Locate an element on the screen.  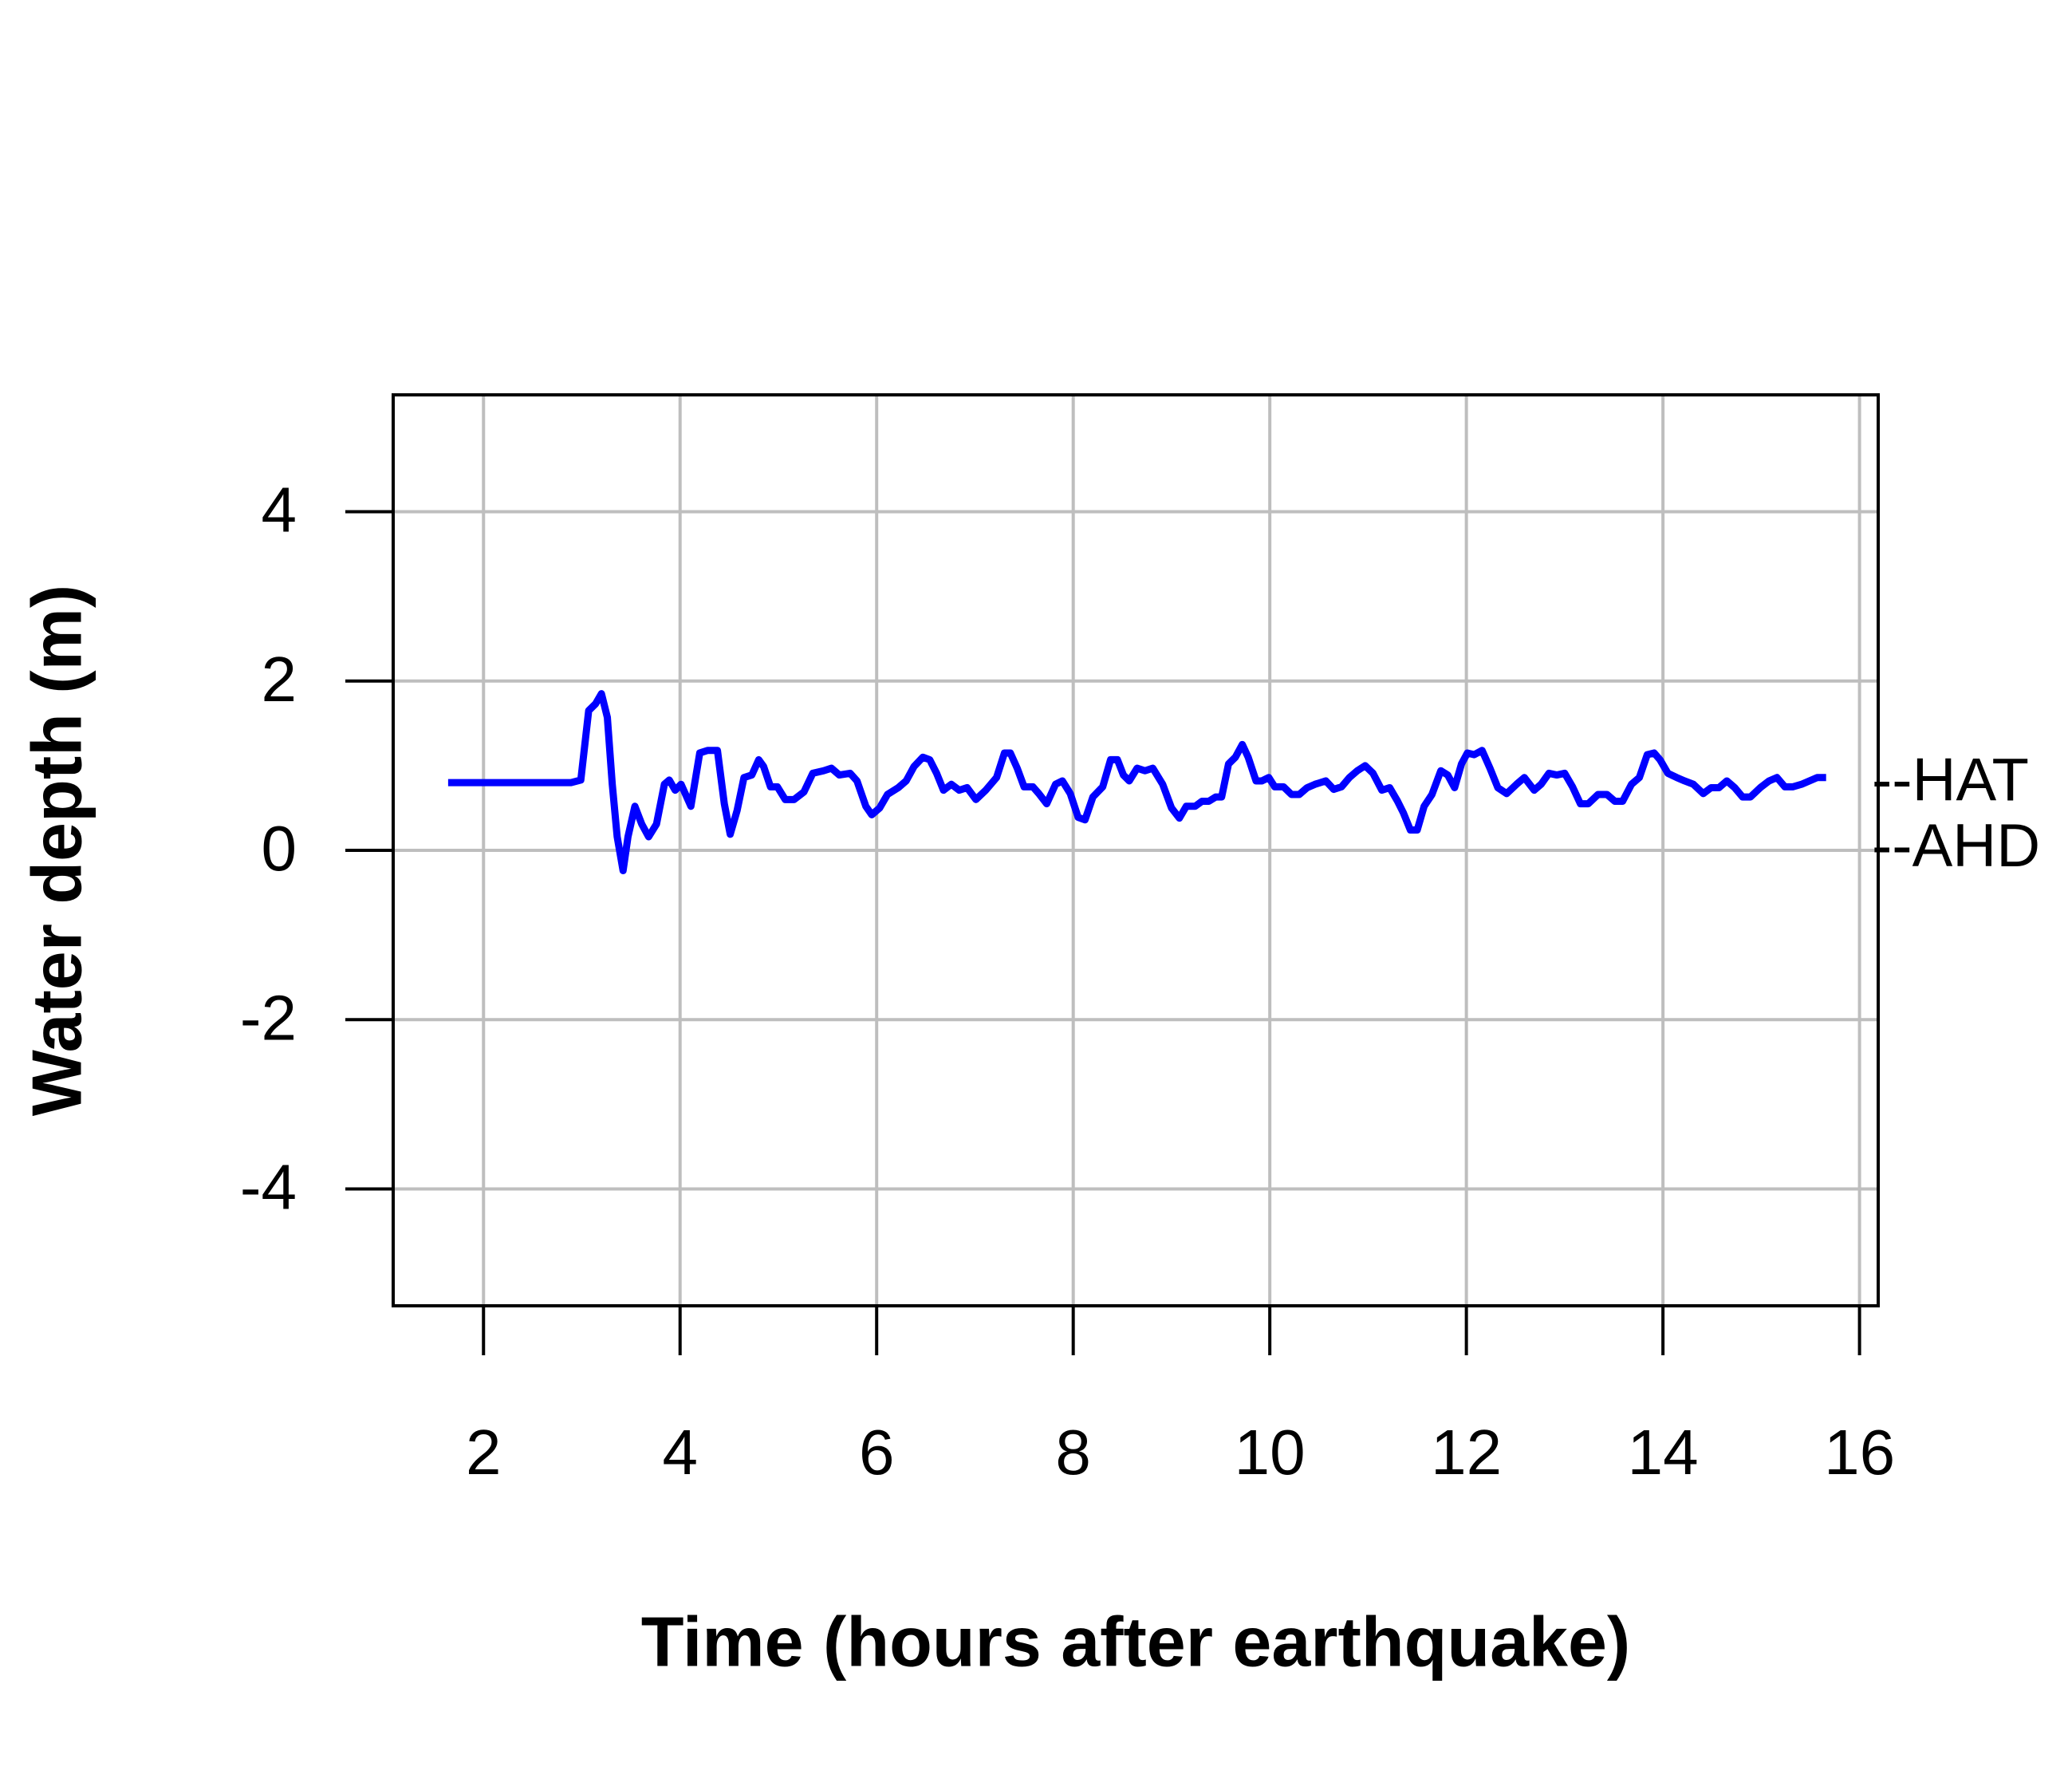
x-tick-label: 16 is located at coordinates (1860, 1452).